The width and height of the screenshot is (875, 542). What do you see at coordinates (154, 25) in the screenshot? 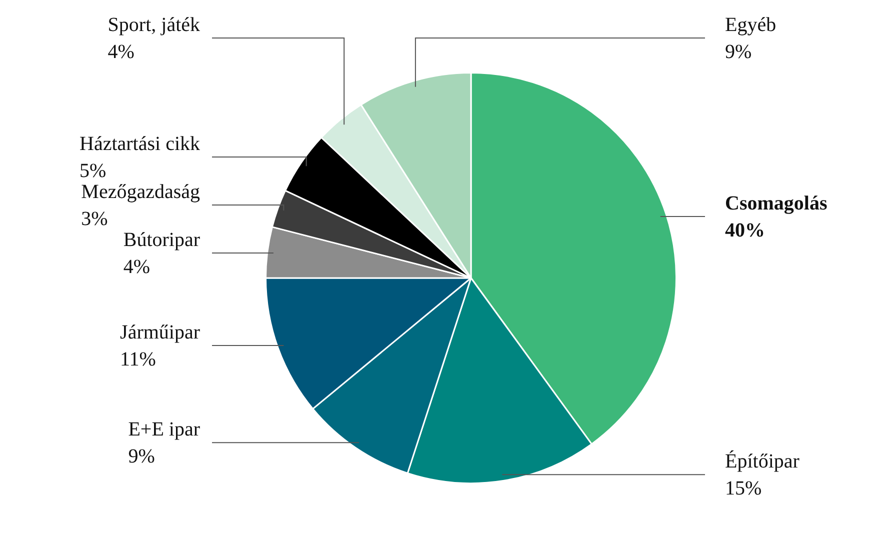
I see `slice-label: Sport, játék` at bounding box center [154, 25].